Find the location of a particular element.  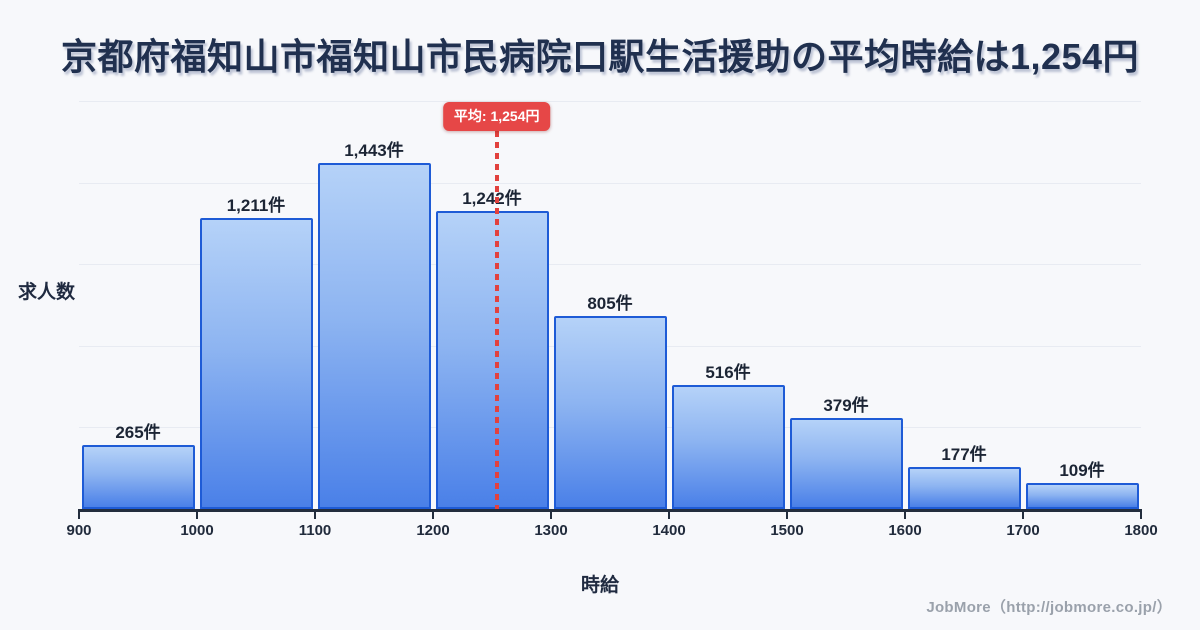

bar-value-label: 1,242件 is located at coordinates (492, 198).